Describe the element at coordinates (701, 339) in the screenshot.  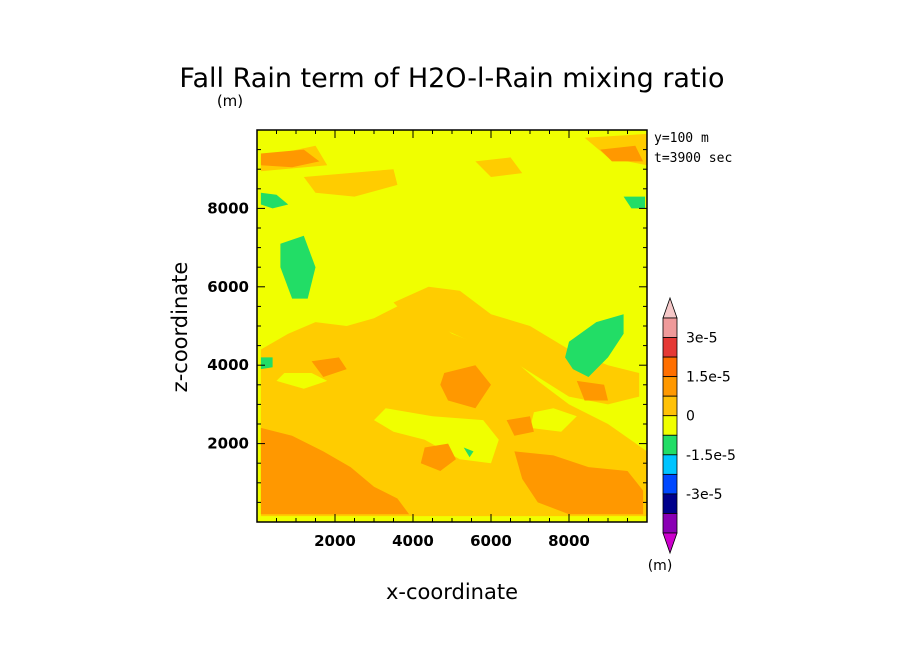
I see `colorbar-tick-label: 3e-5` at that location.